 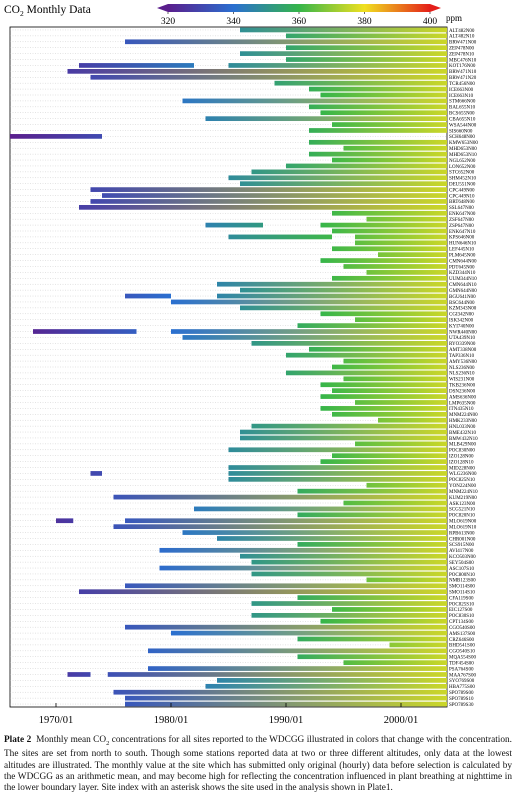 What do you see at coordinates (462, 344) in the screenshot?
I see `site-label: RYO339N00` at bounding box center [462, 344].